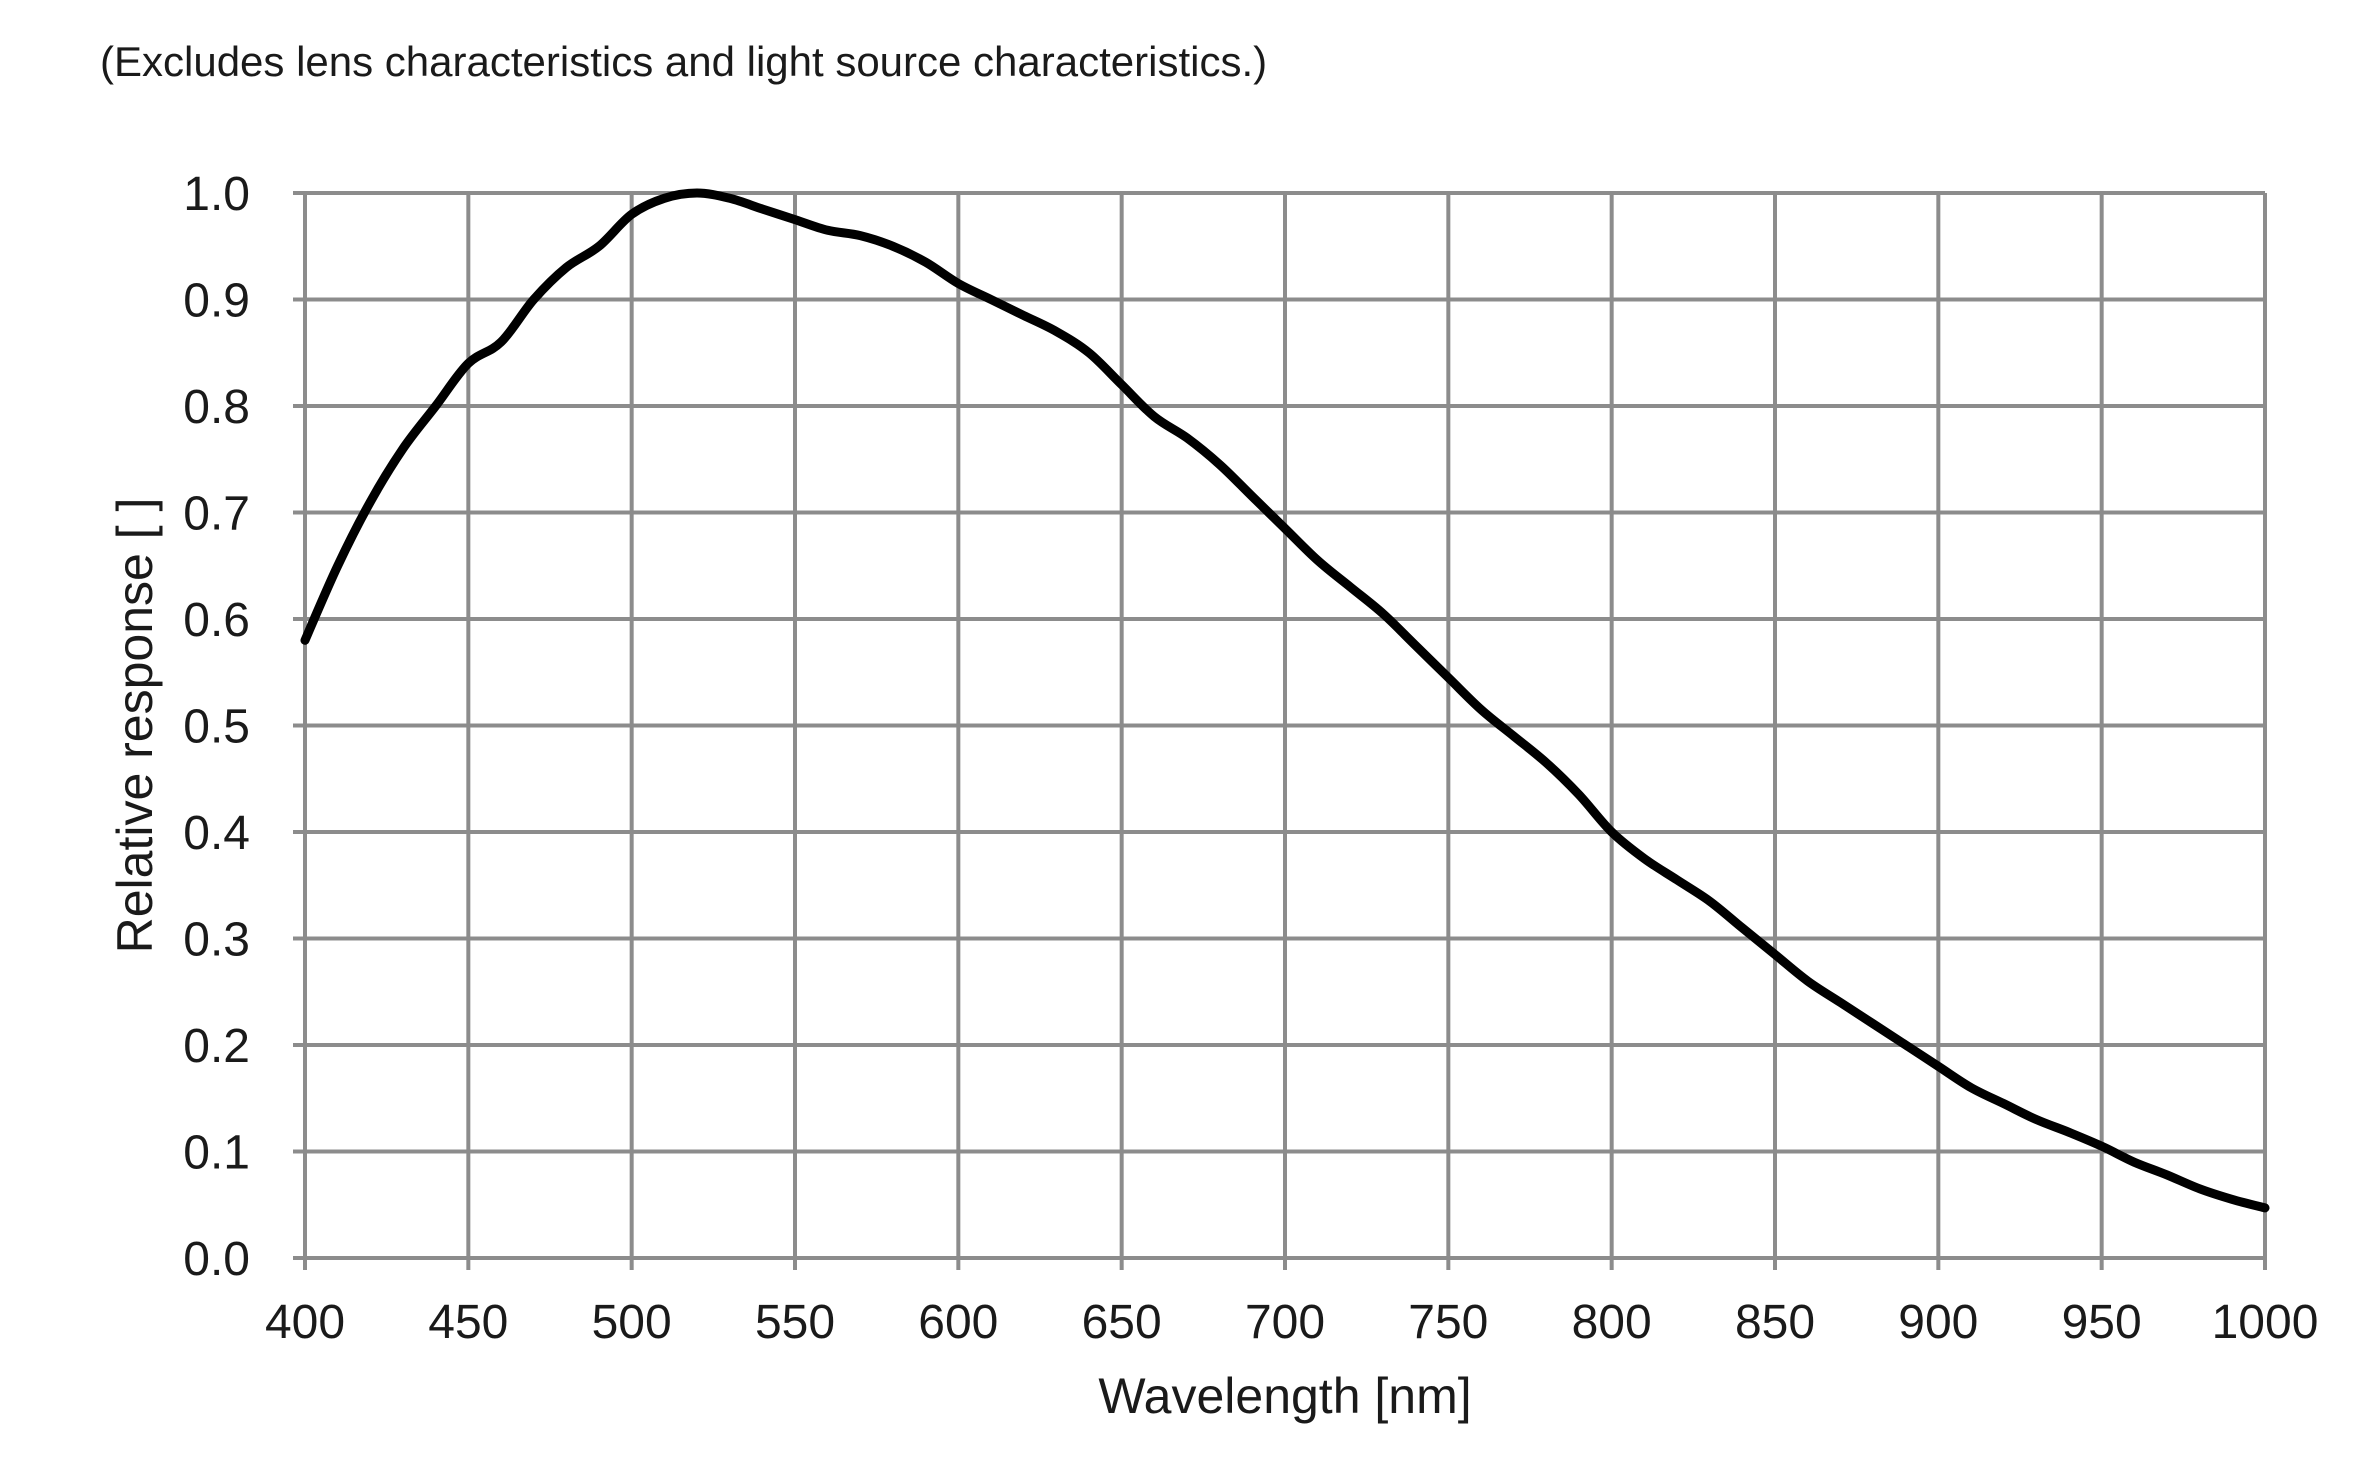  I want to click on y-tick-label: 0.9, so click(216, 301).